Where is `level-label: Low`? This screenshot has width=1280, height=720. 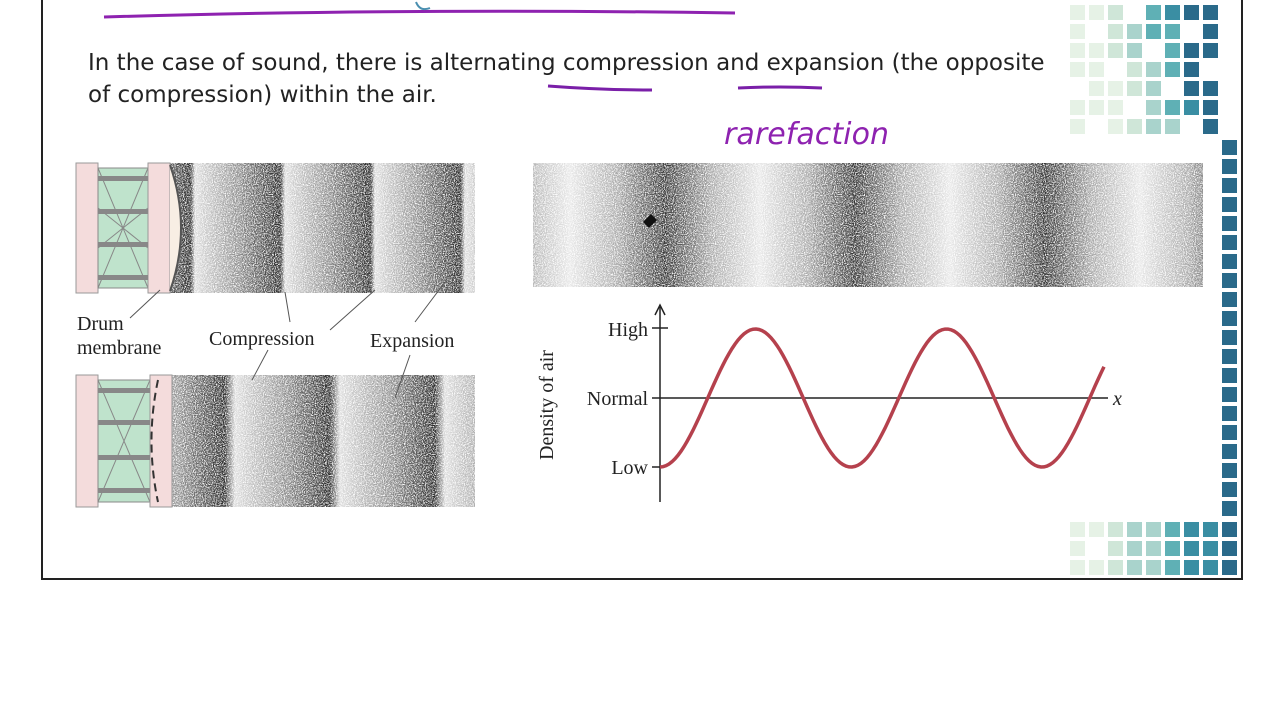 level-label: Low is located at coordinates (629, 468).